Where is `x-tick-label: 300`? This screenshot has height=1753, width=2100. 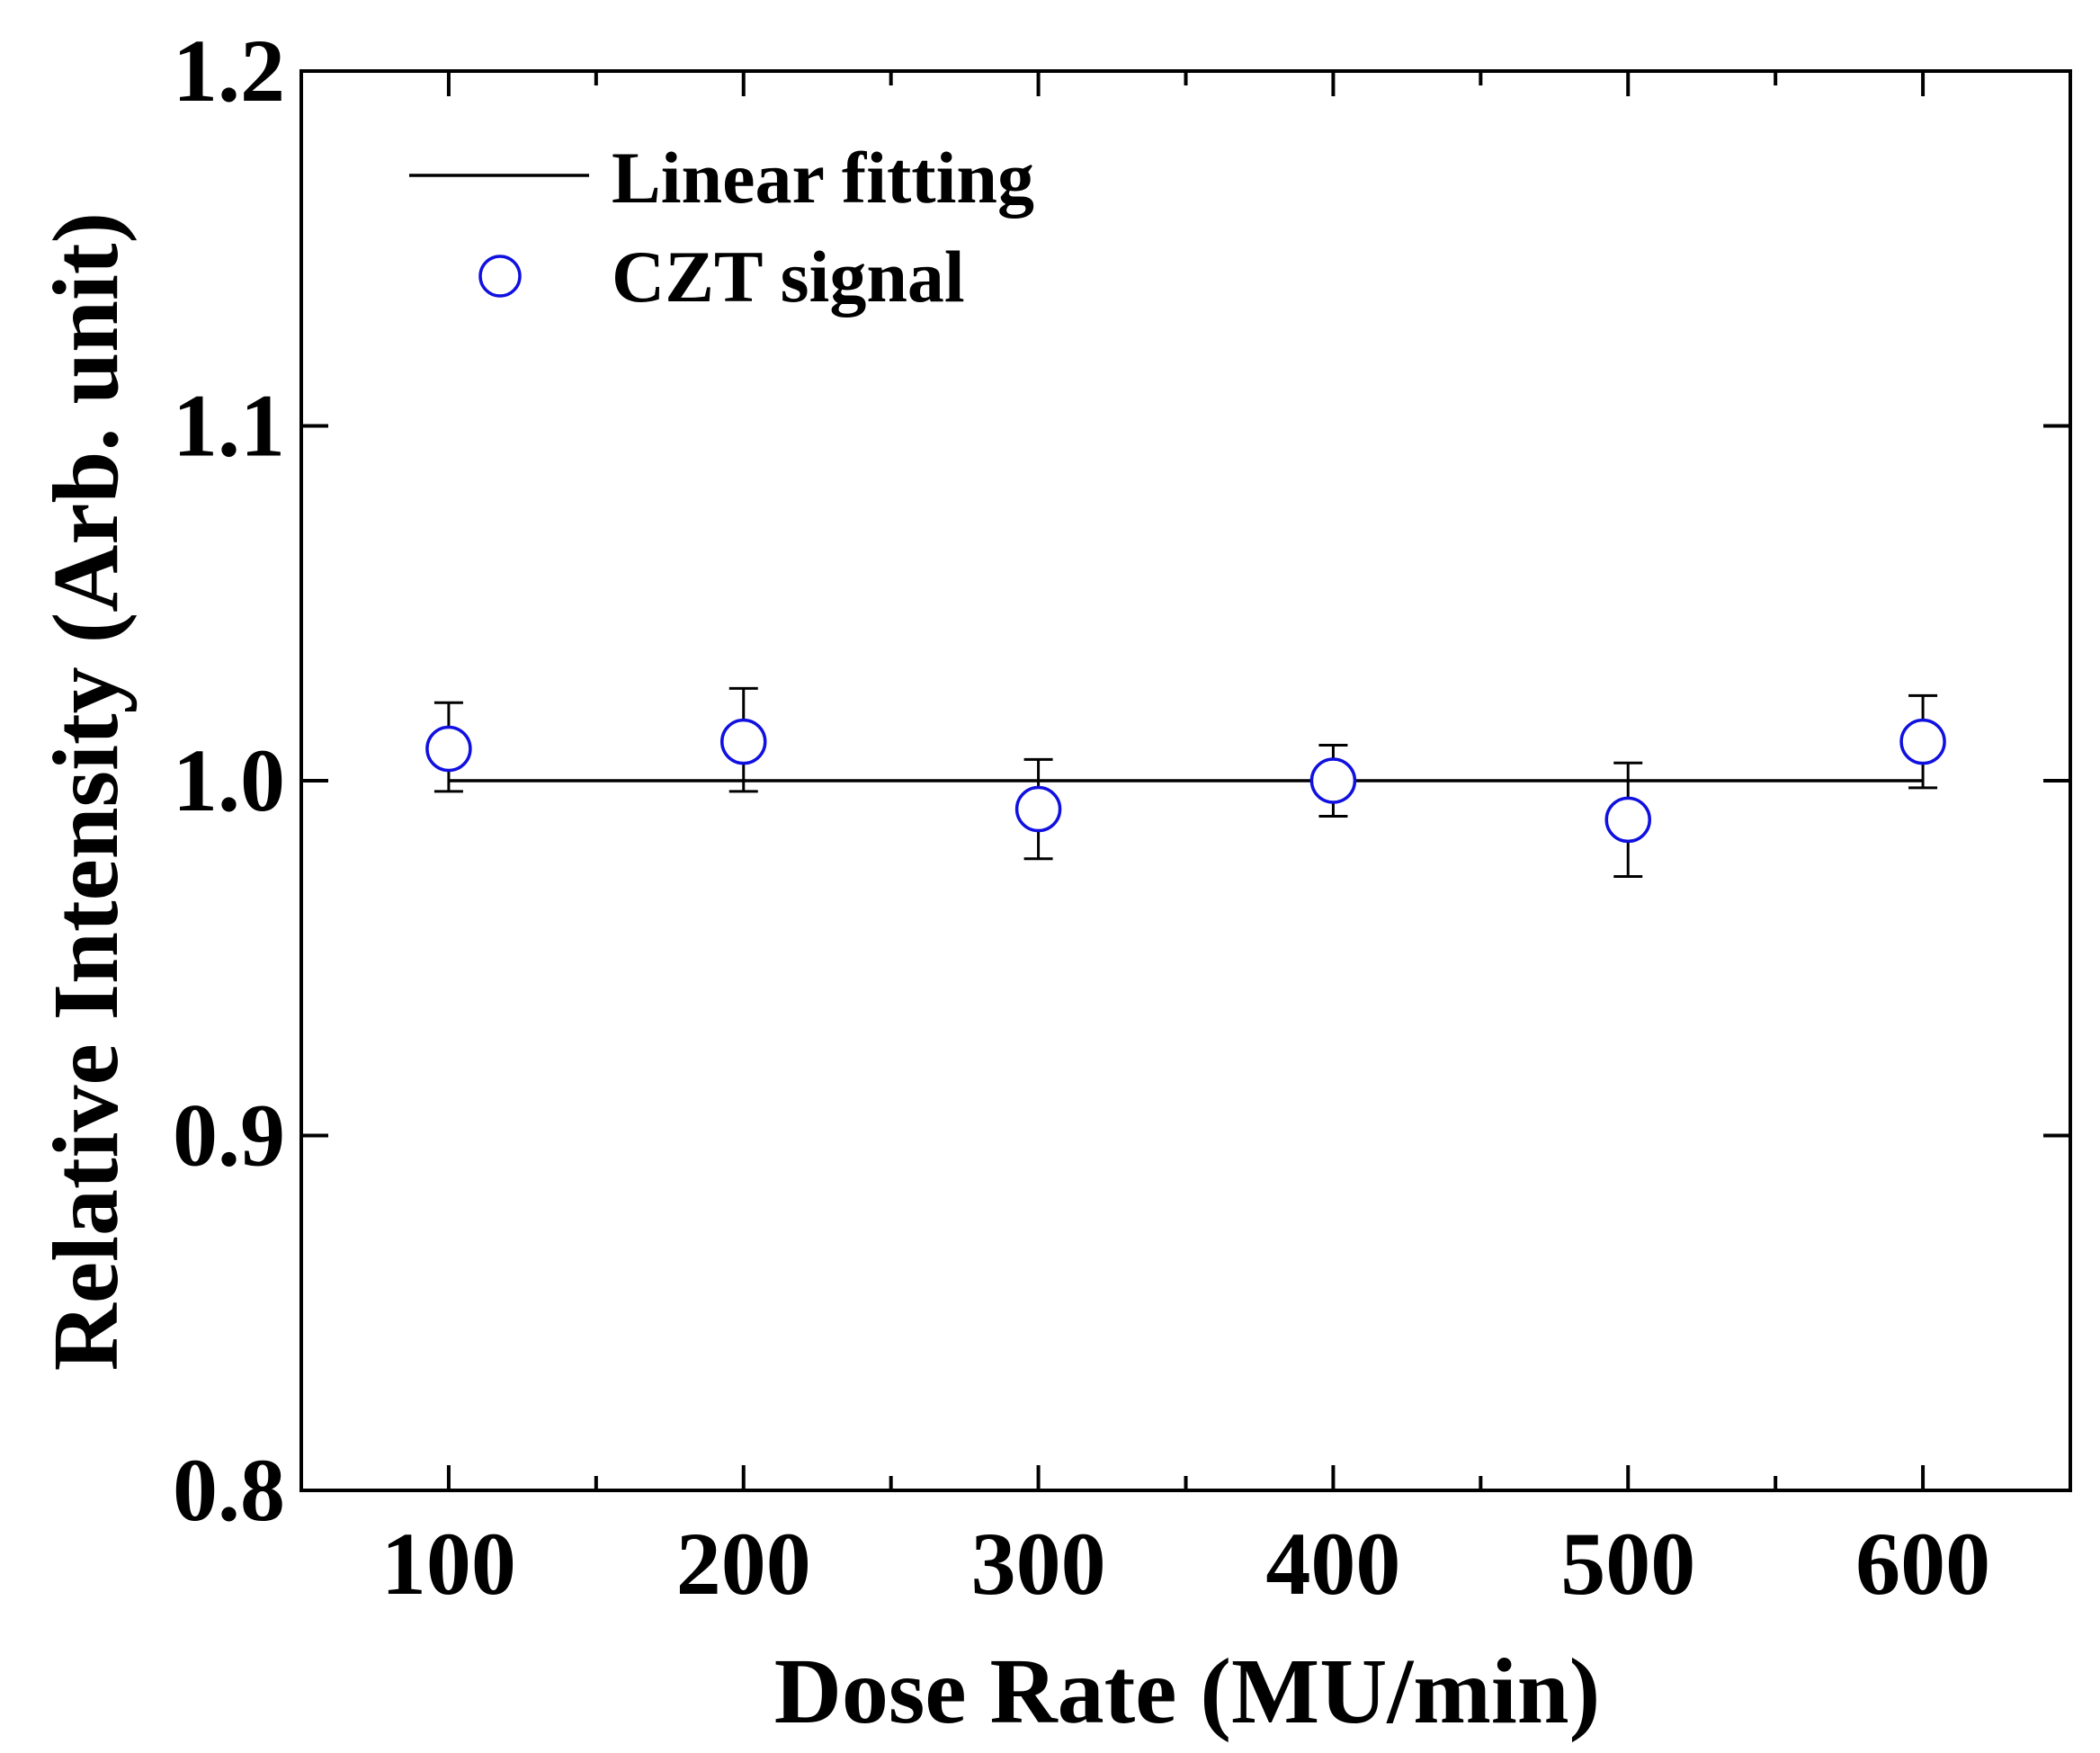
x-tick-label: 300 is located at coordinates (1038, 1564).